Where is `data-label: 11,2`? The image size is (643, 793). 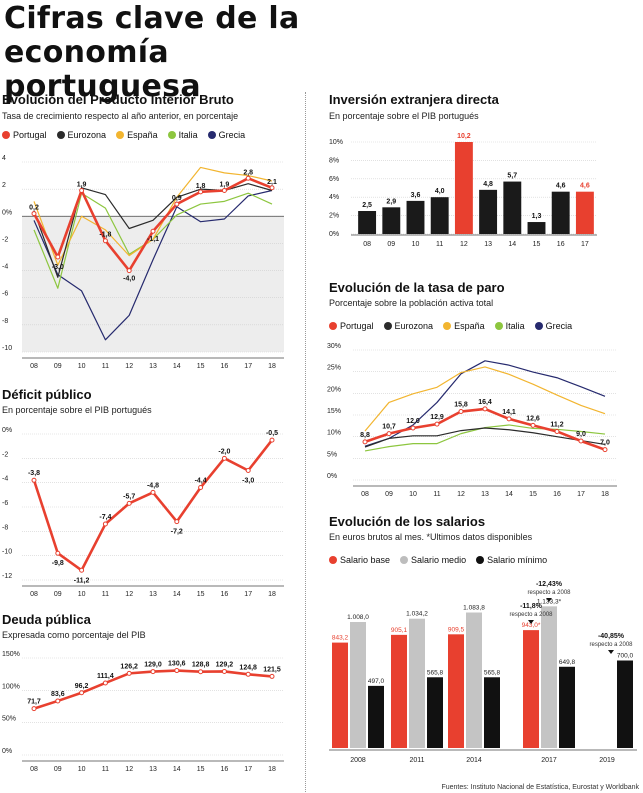
data-label: 11,2 is located at coordinates (556, 424).